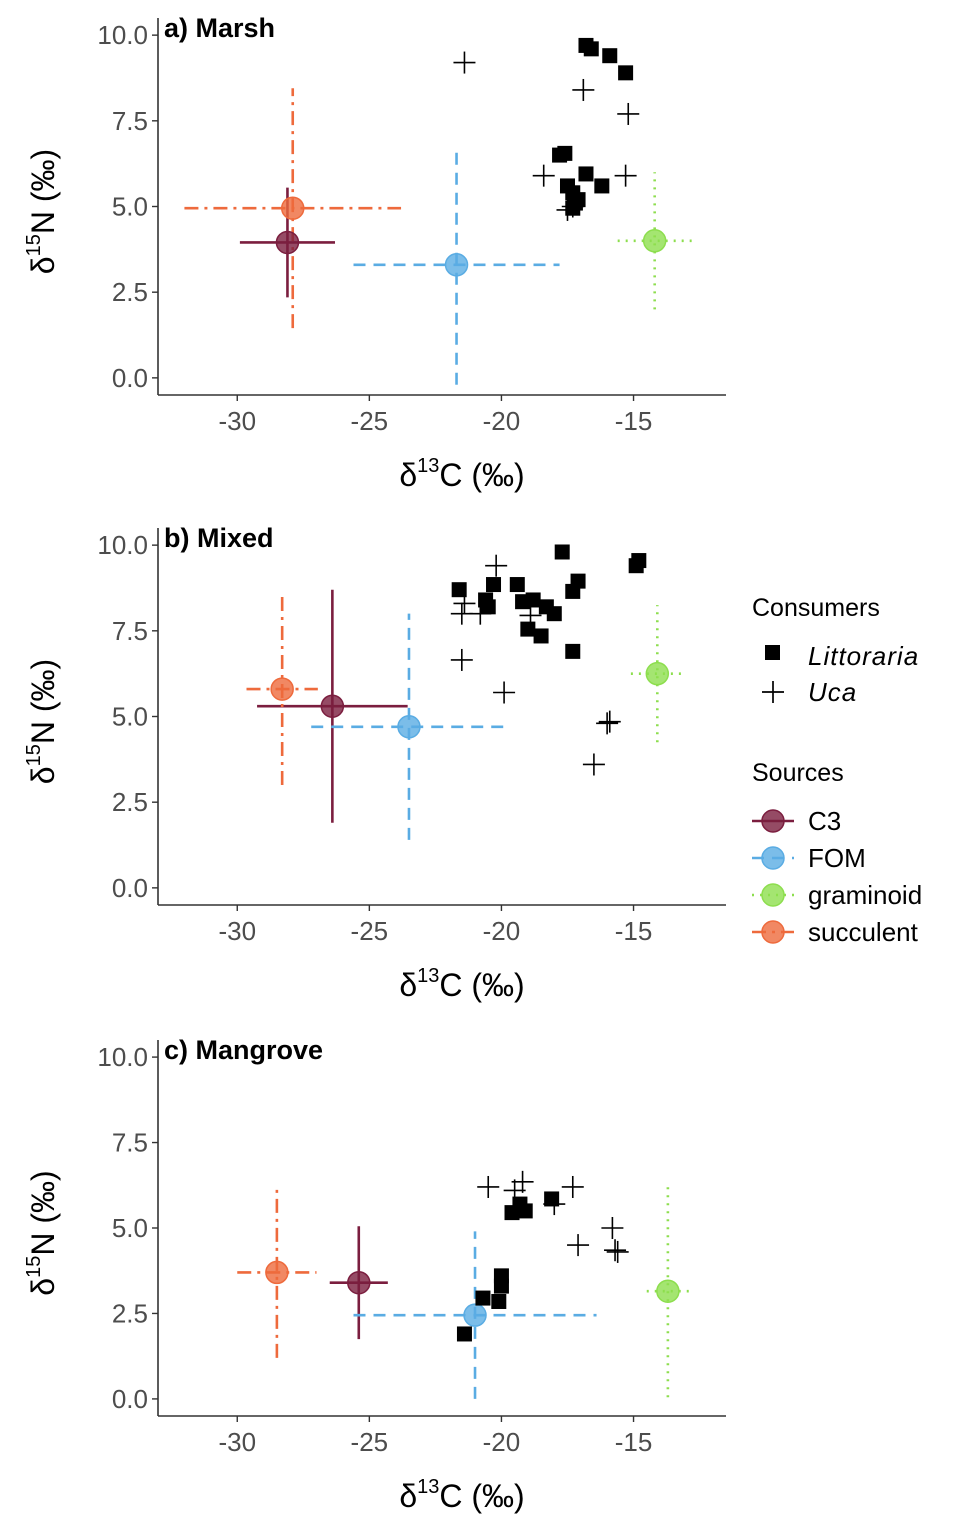 This screenshot has height=1514, width=965. I want to click on legend-littoraria-key, so click(772, 652).